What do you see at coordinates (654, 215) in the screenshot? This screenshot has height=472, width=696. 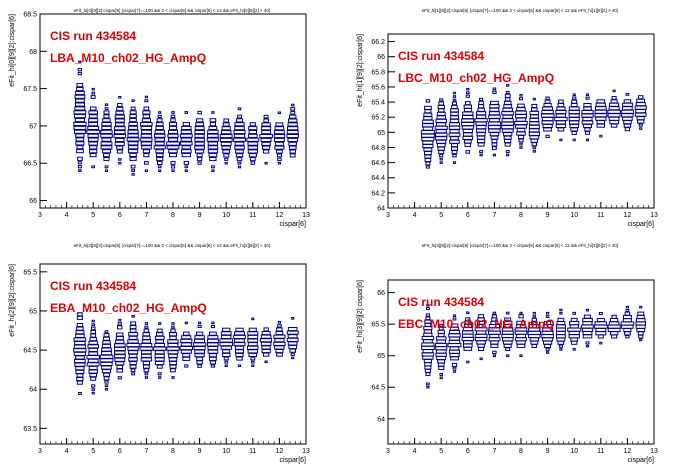 I see `x-tick-label: 13` at bounding box center [654, 215].